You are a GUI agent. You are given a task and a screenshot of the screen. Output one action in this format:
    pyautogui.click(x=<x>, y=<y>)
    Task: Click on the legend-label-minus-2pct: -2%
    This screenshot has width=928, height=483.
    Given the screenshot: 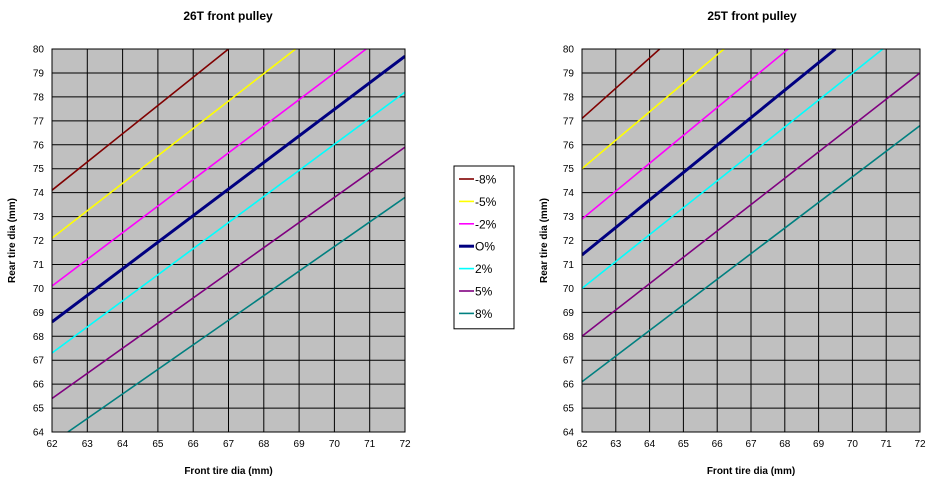 What is the action you would take?
    pyautogui.click(x=486, y=224)
    